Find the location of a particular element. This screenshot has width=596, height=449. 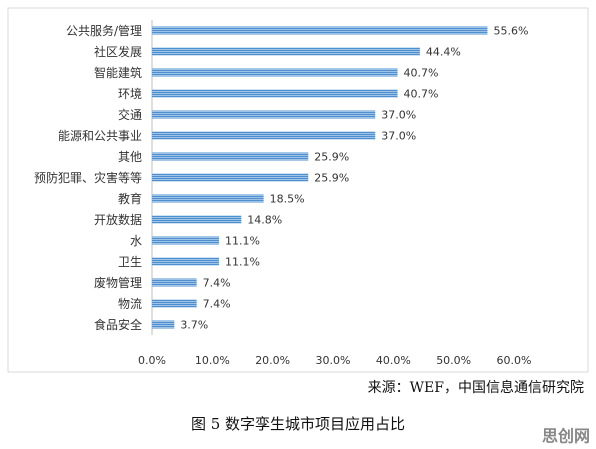

y-tick-label: 环境 is located at coordinates (130, 93).